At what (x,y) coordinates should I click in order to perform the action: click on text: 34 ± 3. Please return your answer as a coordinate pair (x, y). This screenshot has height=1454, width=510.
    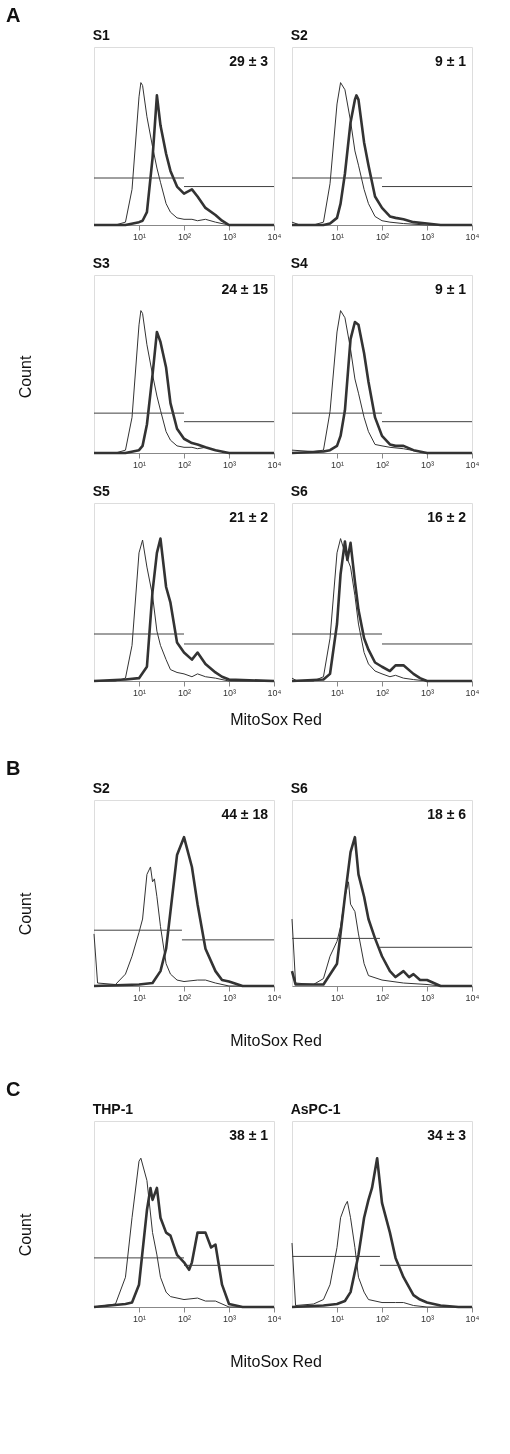
    Looking at the image, I should click on (447, 1135).